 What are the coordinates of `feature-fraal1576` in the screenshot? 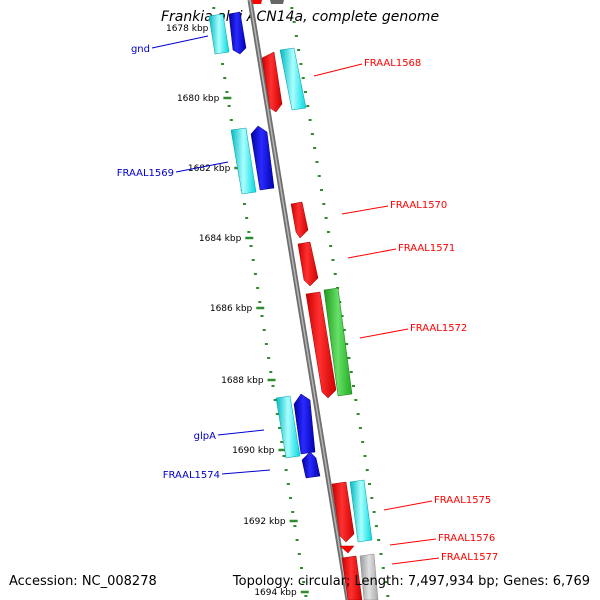 It's located at (347, 549).